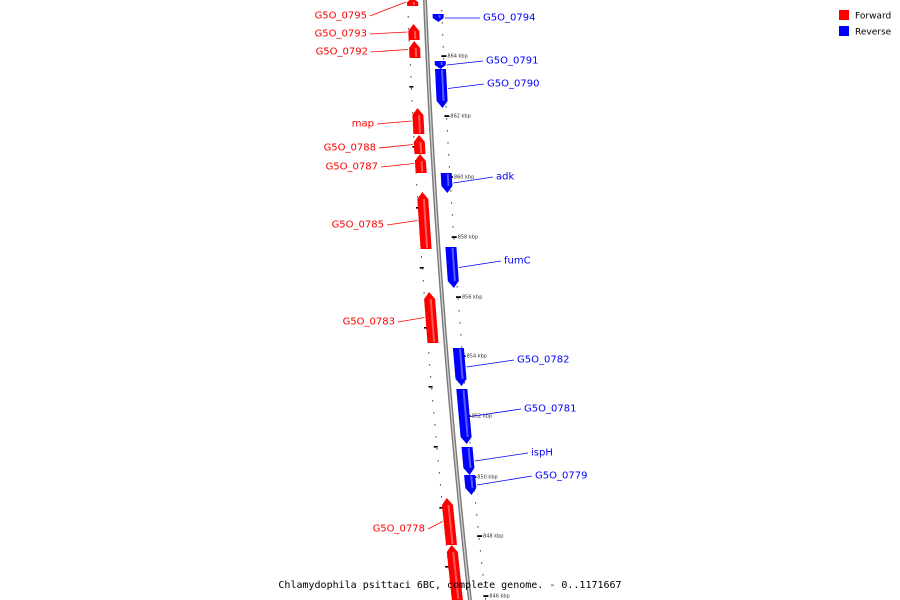 Image resolution: width=900 pixels, height=600 pixels. I want to click on gene-label: G5O_0787, so click(352, 167).